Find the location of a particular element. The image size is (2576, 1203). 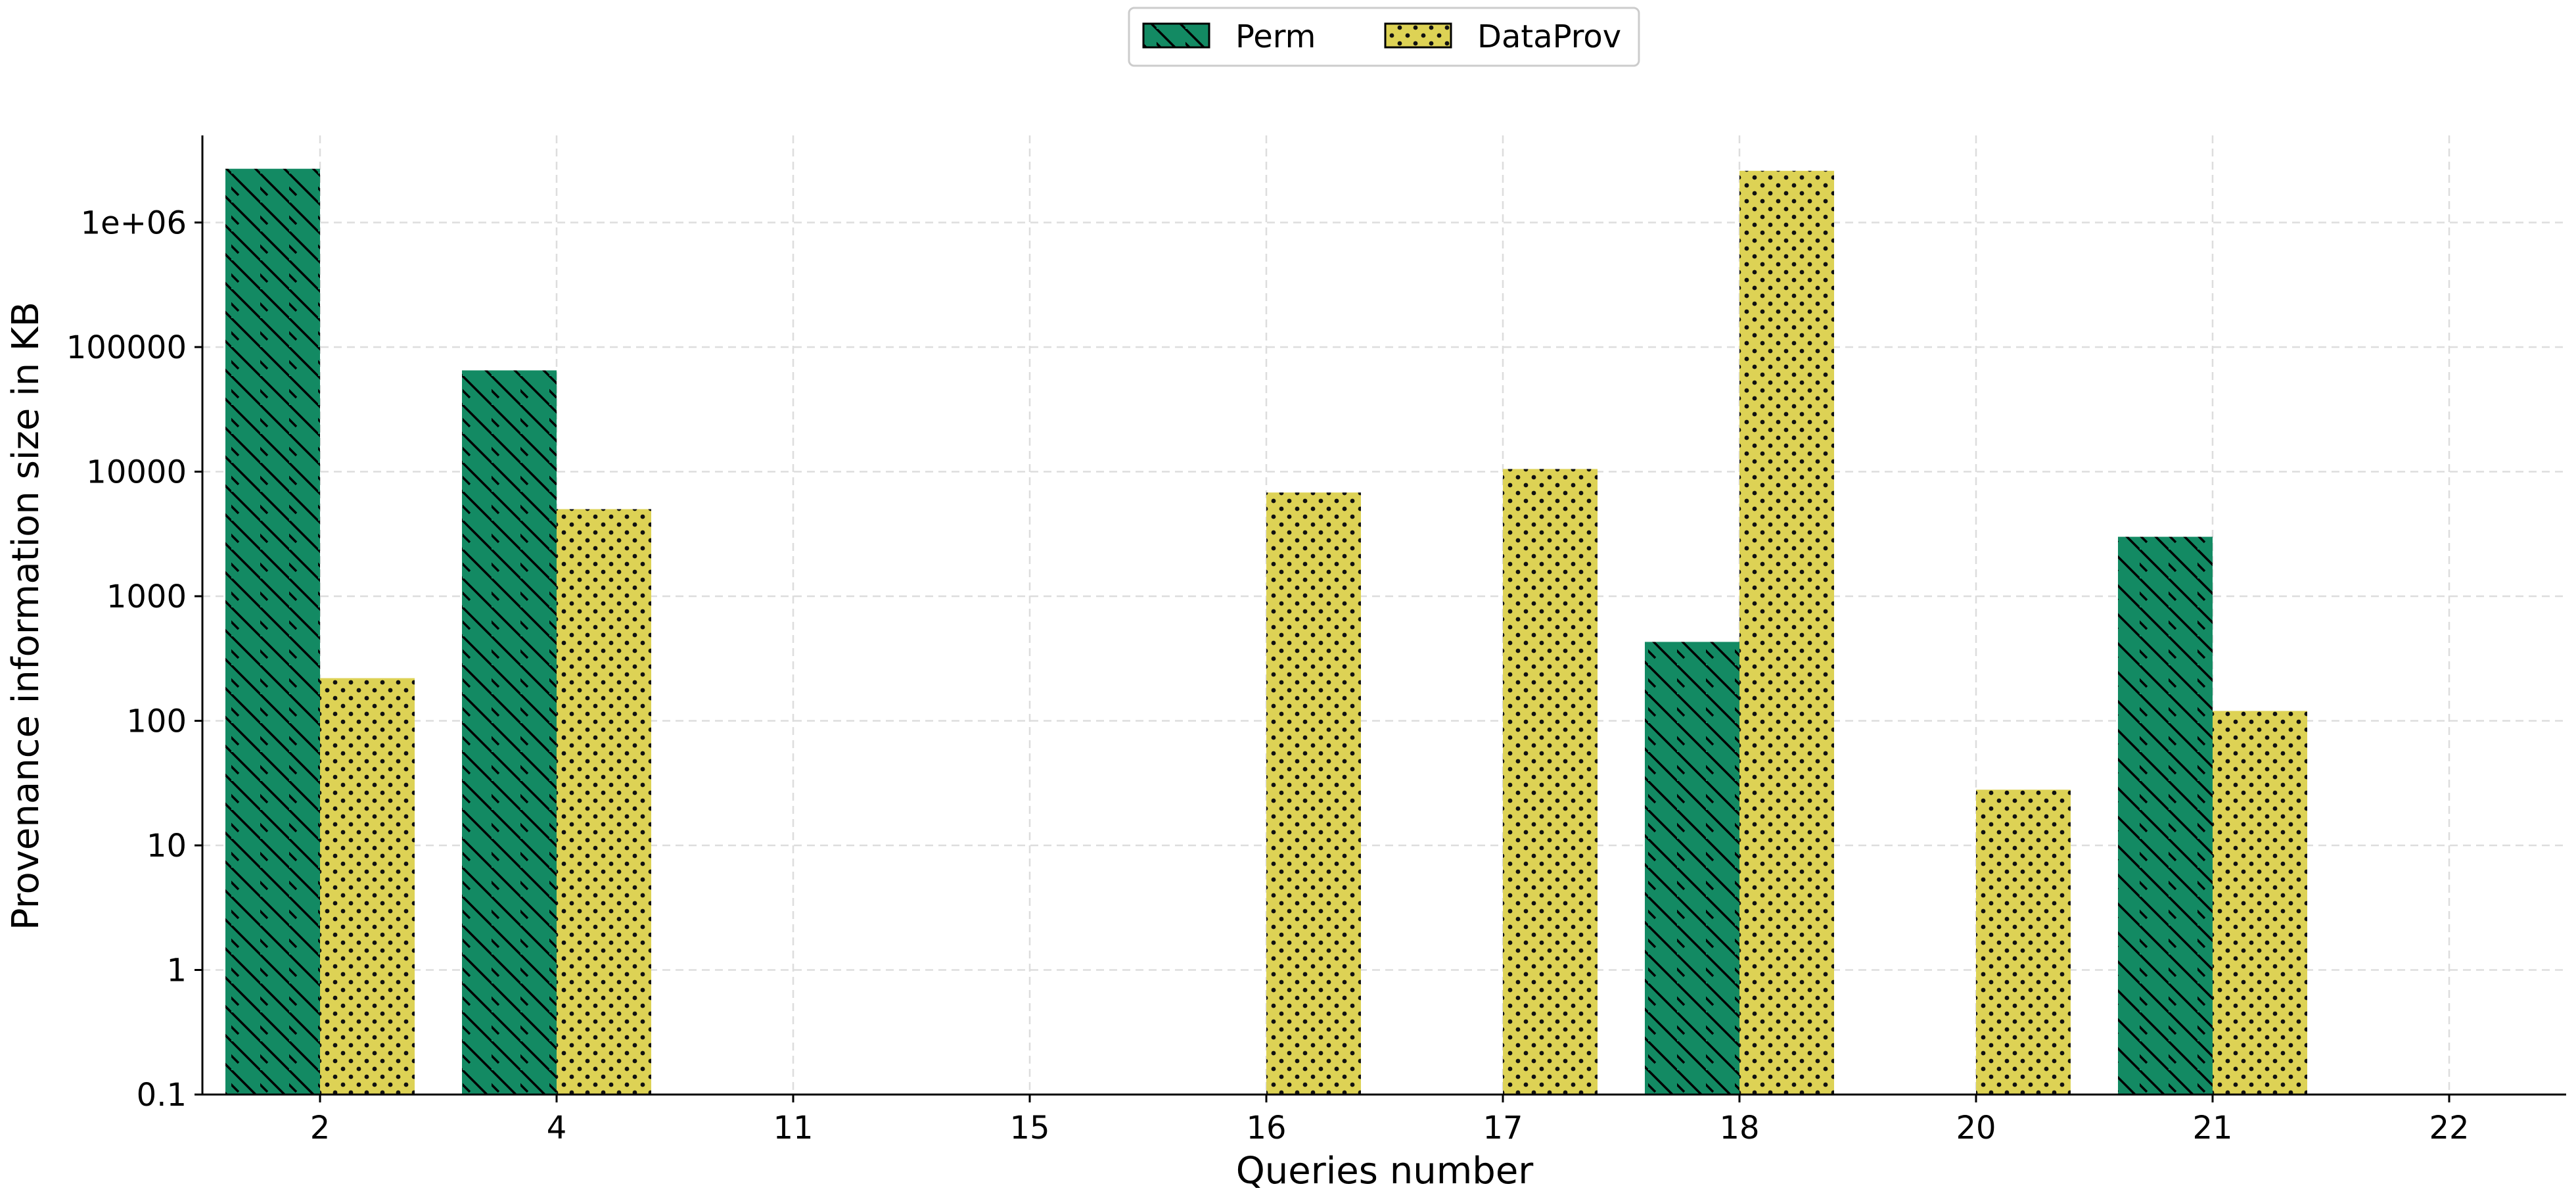

y-ticks: 0.1 1 10 100 1000 10000 100000 1e+06 is located at coordinates (134, 659).